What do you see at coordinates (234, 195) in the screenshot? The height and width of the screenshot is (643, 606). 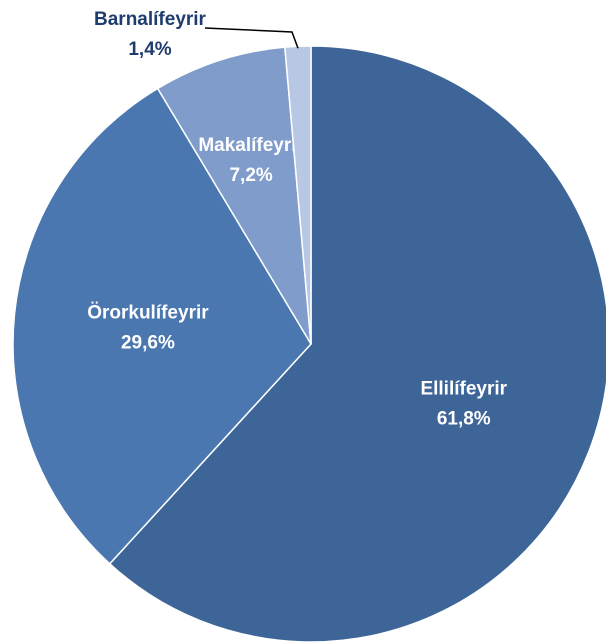 I see `pie-slice` at bounding box center [234, 195].